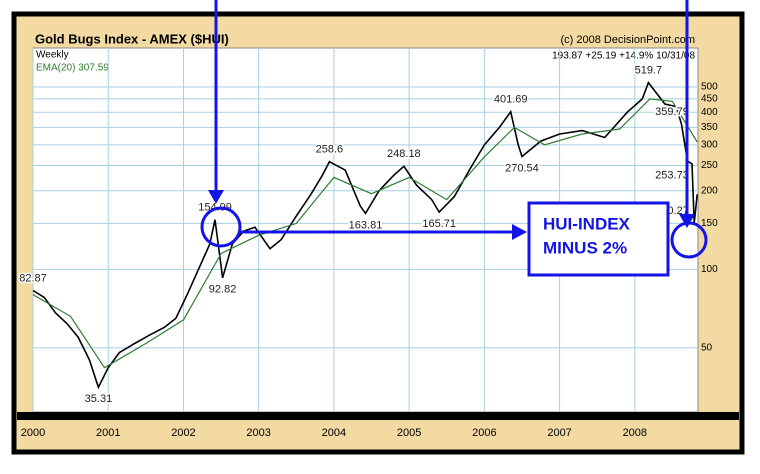  Describe the element at coordinates (439, 224) in the screenshot. I see `annotation: 165.71` at that location.